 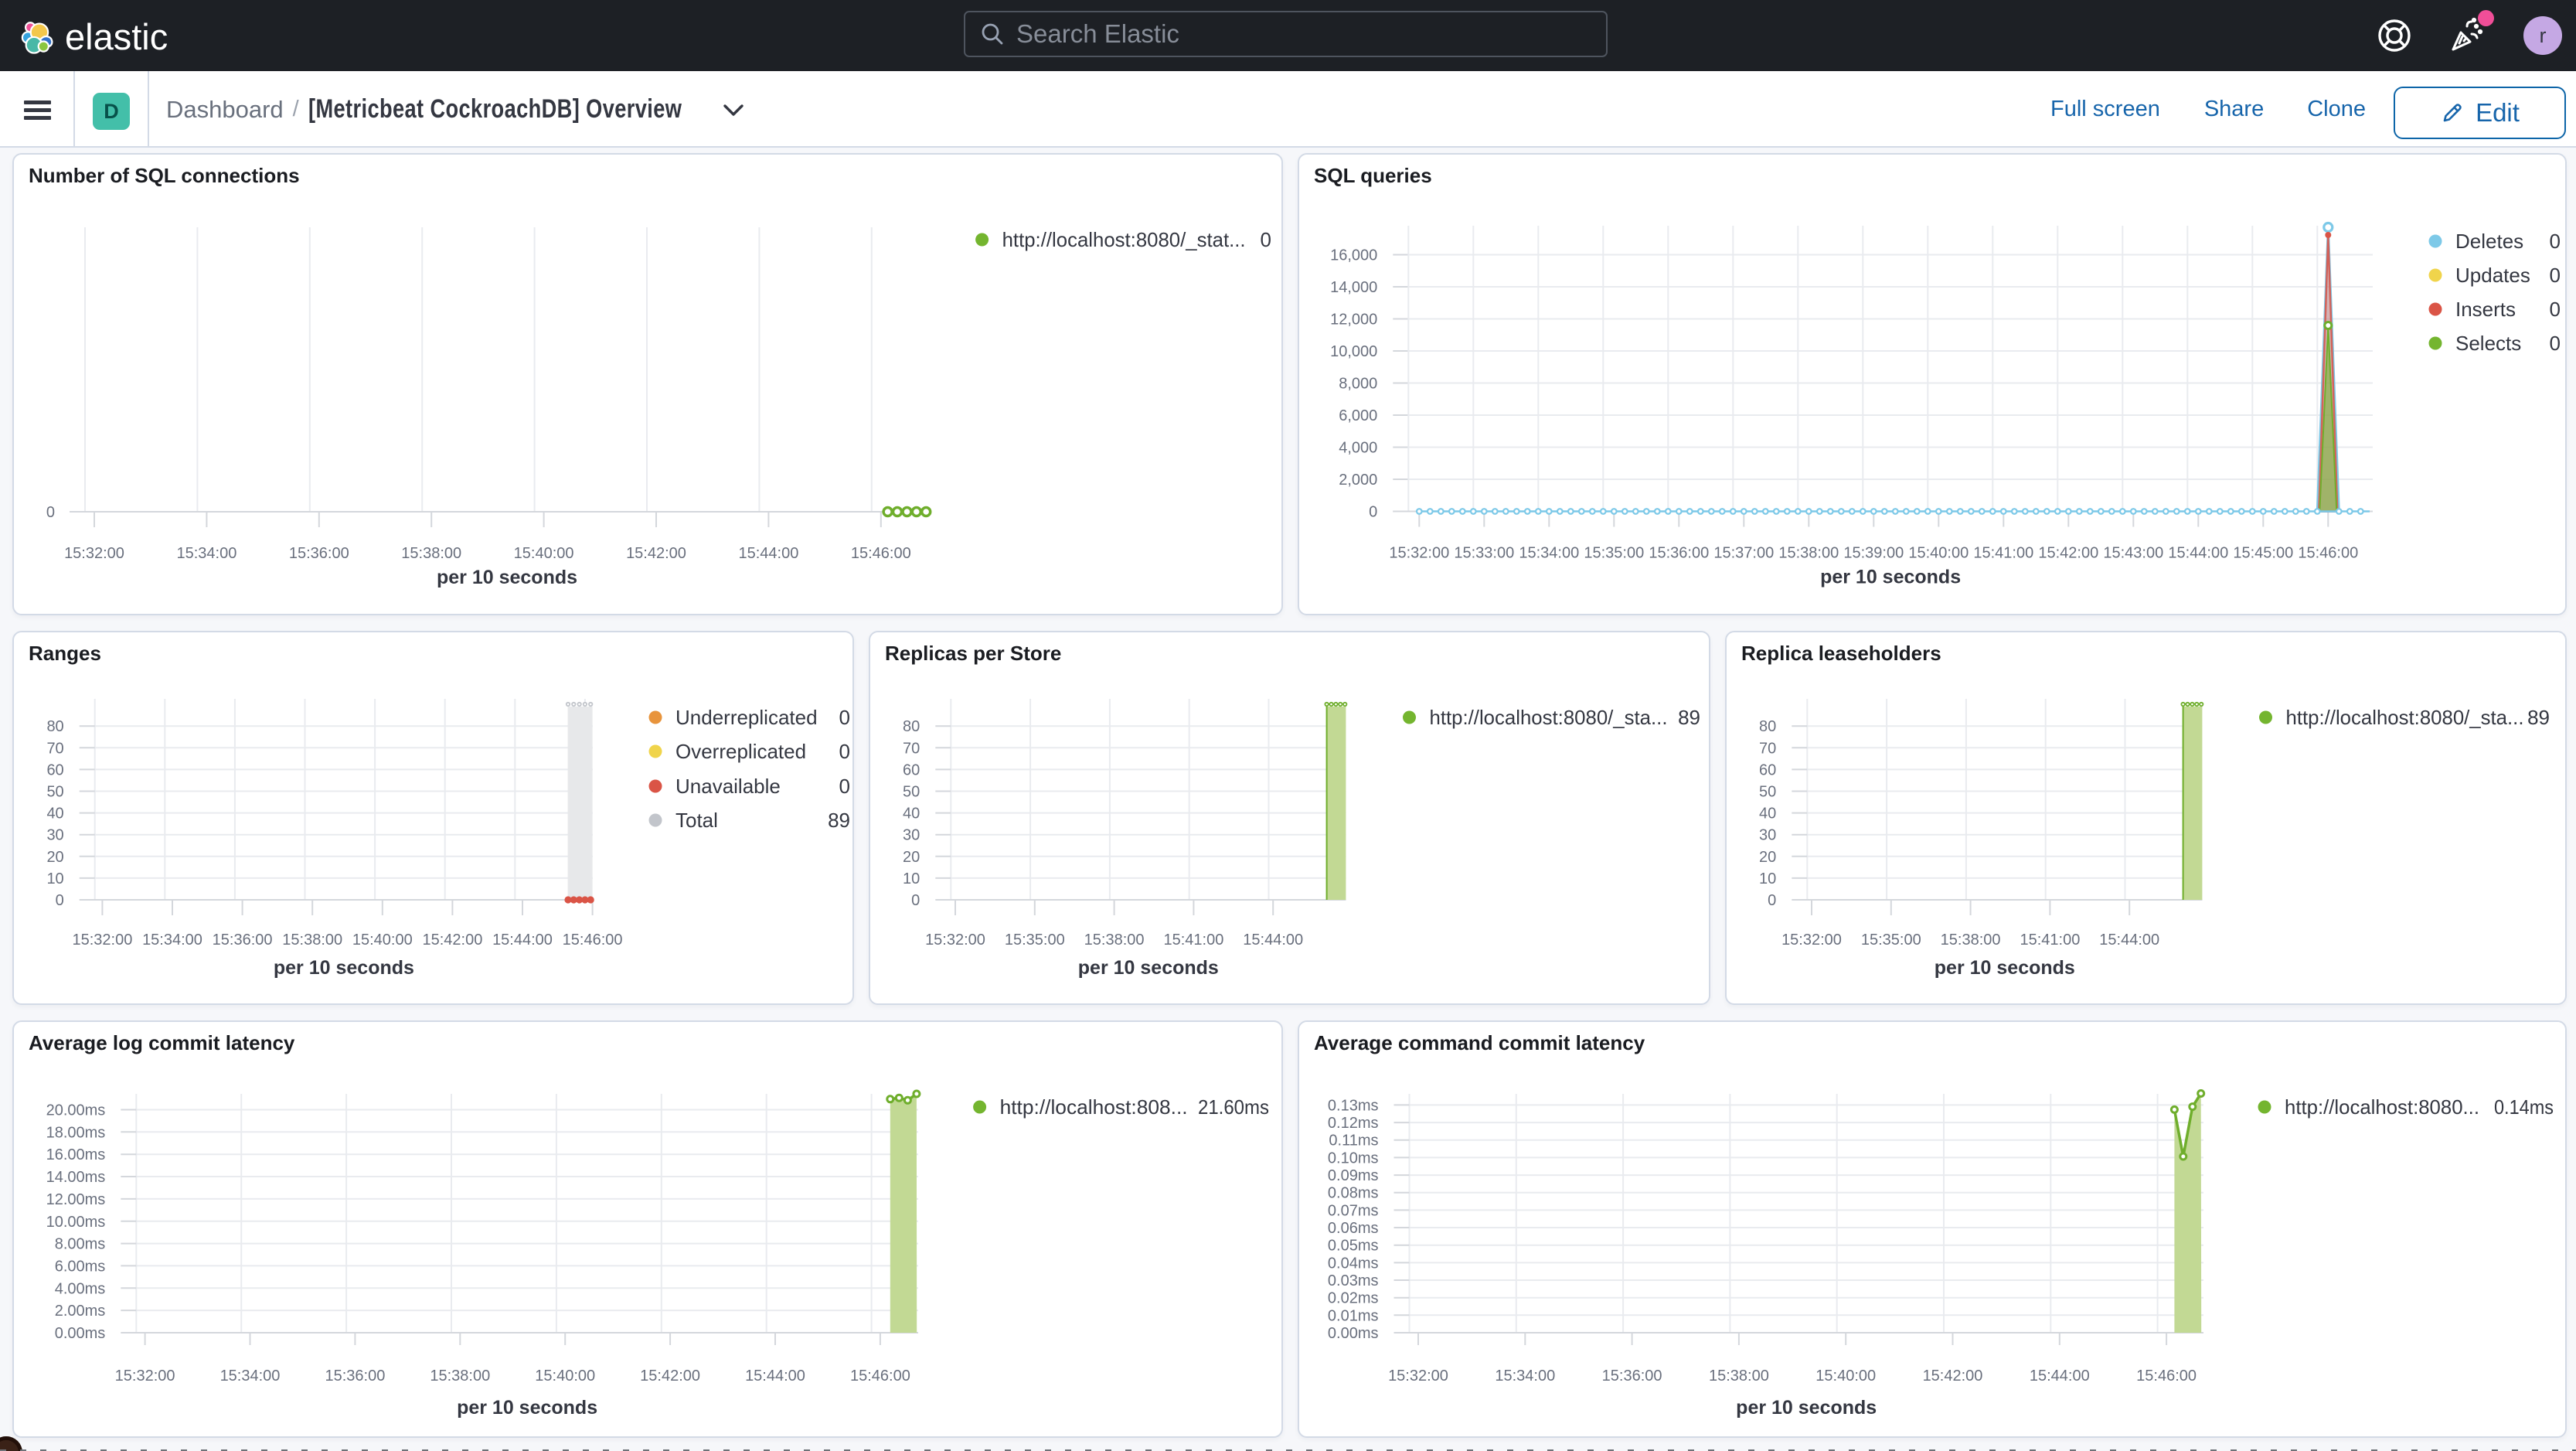 I want to click on svg-text: 4,000, so click(x=1358, y=448).